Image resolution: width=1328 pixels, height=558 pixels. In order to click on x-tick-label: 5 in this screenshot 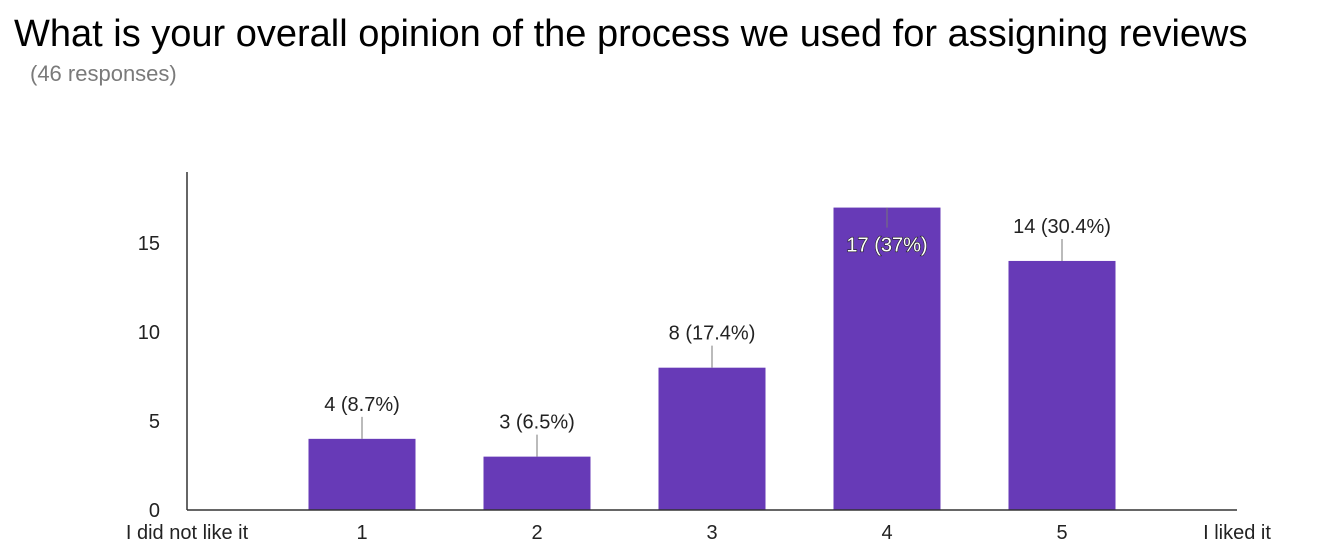, I will do `click(1061, 533)`.